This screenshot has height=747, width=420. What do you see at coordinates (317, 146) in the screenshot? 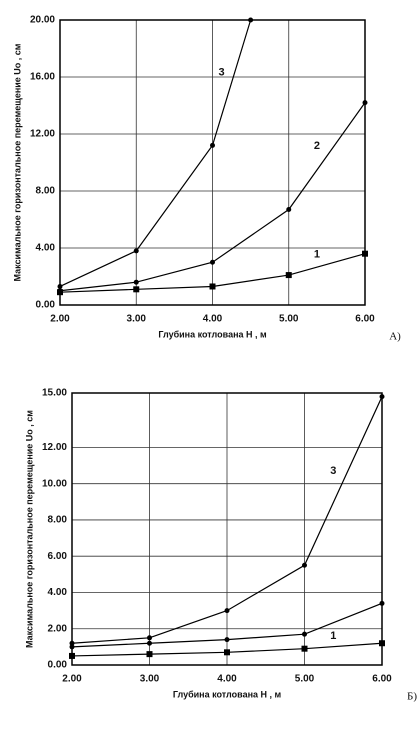
I see `series-label: 2` at bounding box center [317, 146].